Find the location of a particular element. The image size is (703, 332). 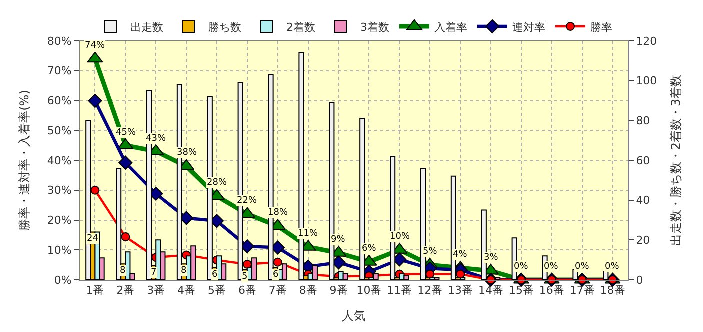

y2-tick-label: 80 is located at coordinates (643, 121).